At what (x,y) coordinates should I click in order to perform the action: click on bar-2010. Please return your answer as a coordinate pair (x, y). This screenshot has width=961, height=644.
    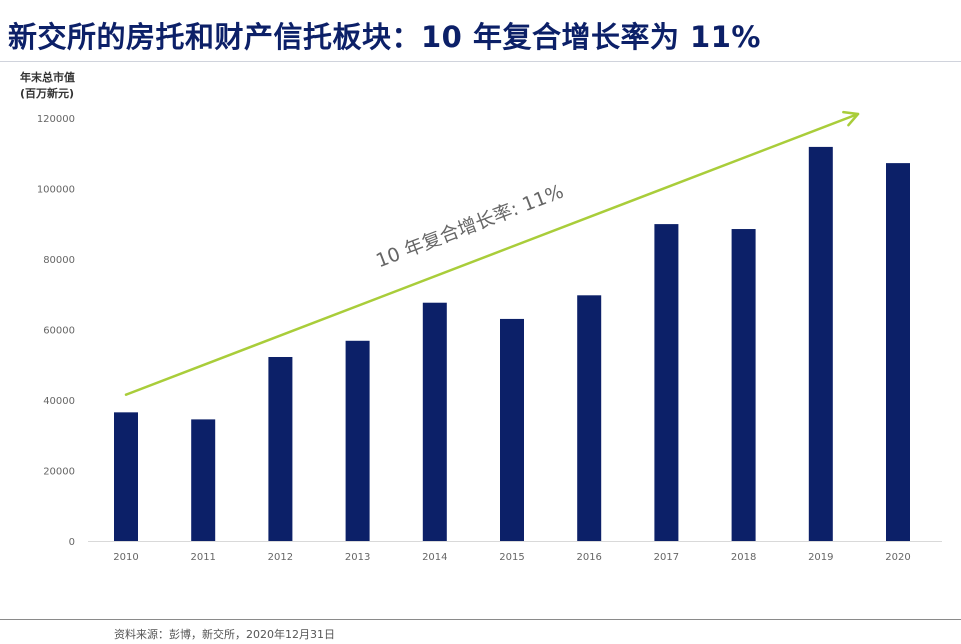
    Looking at the image, I should click on (126, 476).